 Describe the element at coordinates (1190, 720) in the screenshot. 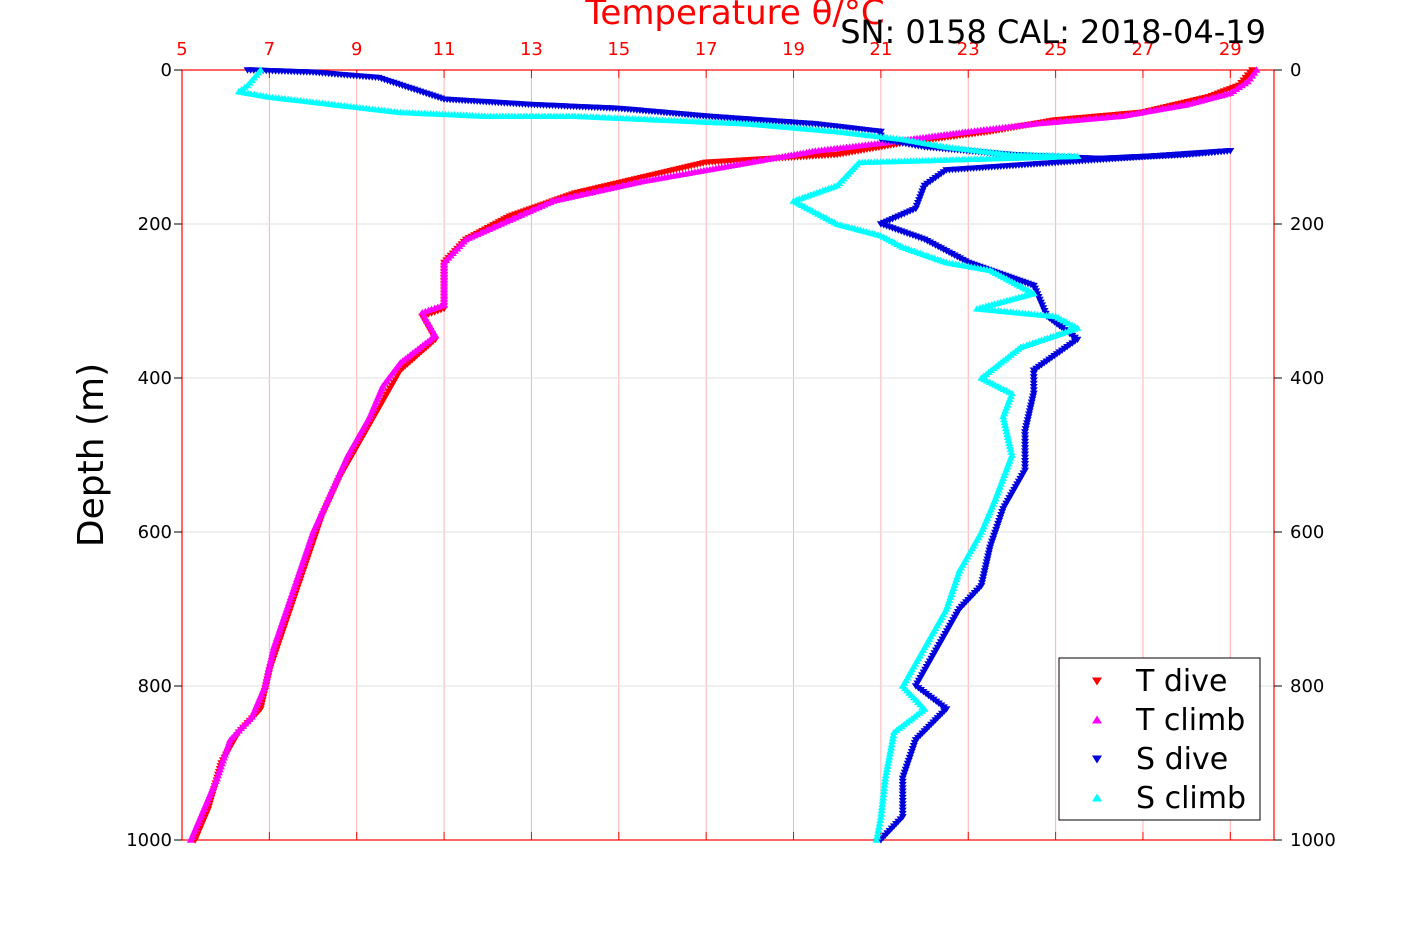

I see `legend-entry-label: T climb` at that location.